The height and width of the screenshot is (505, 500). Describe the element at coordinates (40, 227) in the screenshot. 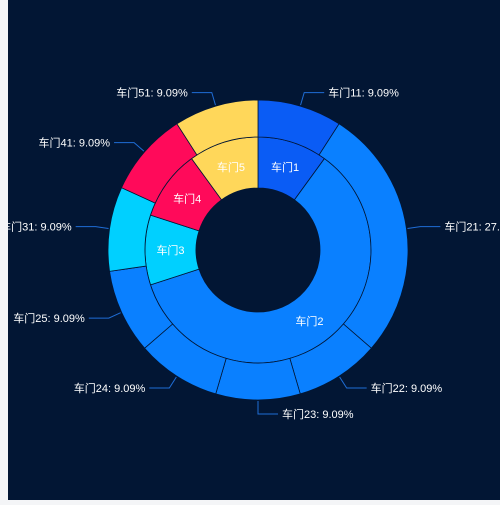

I see `outer-label--31: 车门31: 9.09%` at that location.